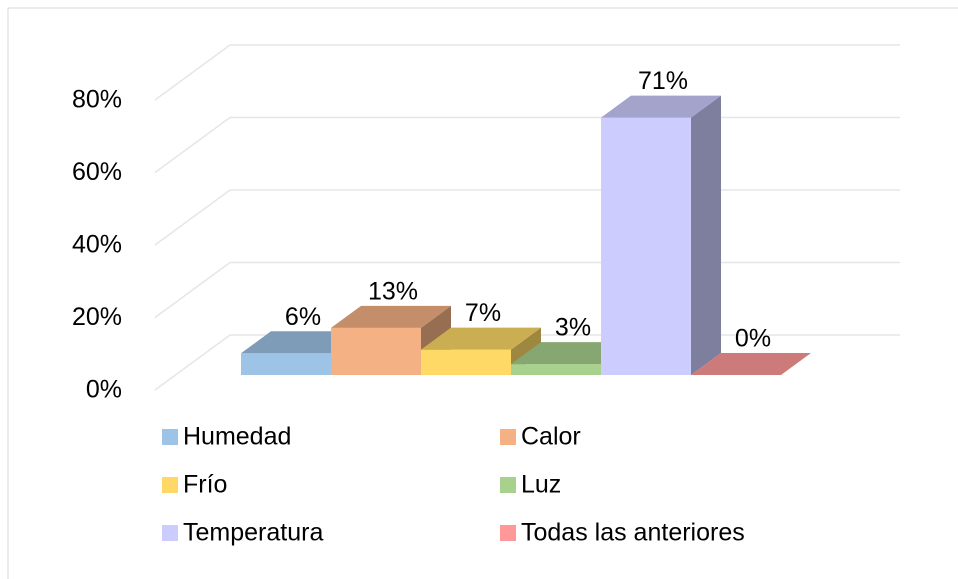  Describe the element at coordinates (483, 313) in the screenshot. I see `value-label: 7%` at that location.